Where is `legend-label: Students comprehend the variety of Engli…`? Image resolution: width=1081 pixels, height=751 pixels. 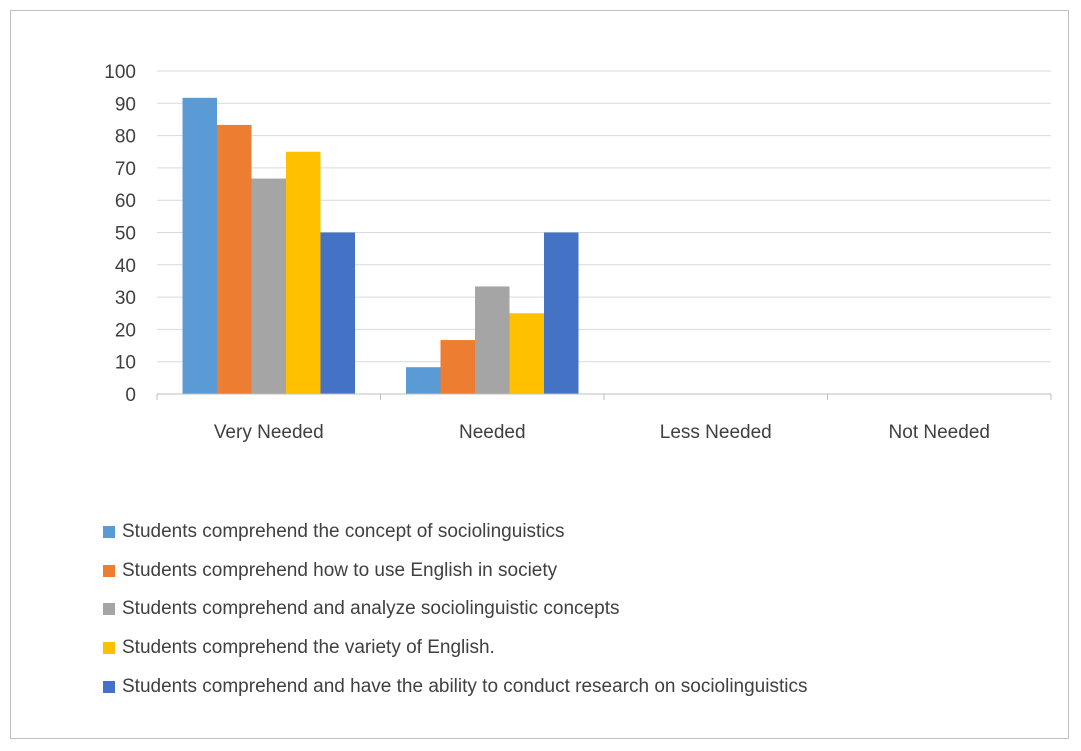
legend-label: Students comprehend the variety of Engli… is located at coordinates (308, 648).